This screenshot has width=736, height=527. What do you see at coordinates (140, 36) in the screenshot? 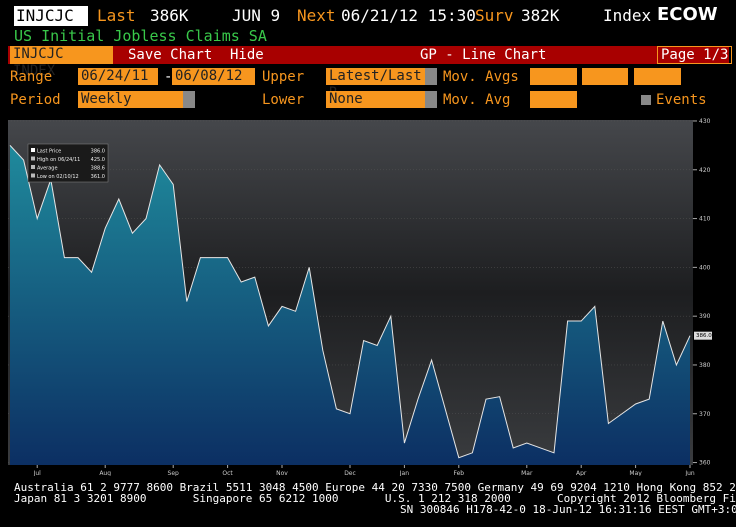
I see `title: US Initial Jobless Claims SA` at bounding box center [140, 36].